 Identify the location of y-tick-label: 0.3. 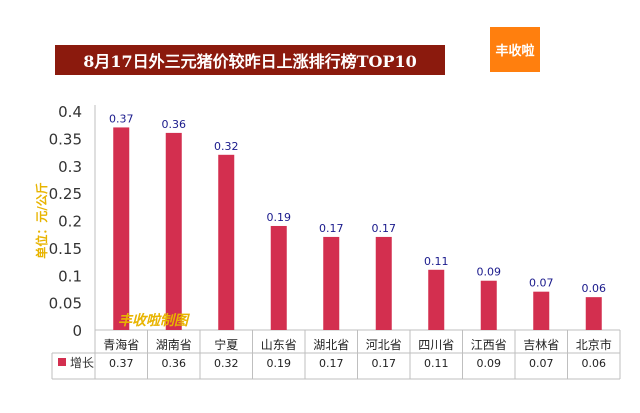
(70, 167).